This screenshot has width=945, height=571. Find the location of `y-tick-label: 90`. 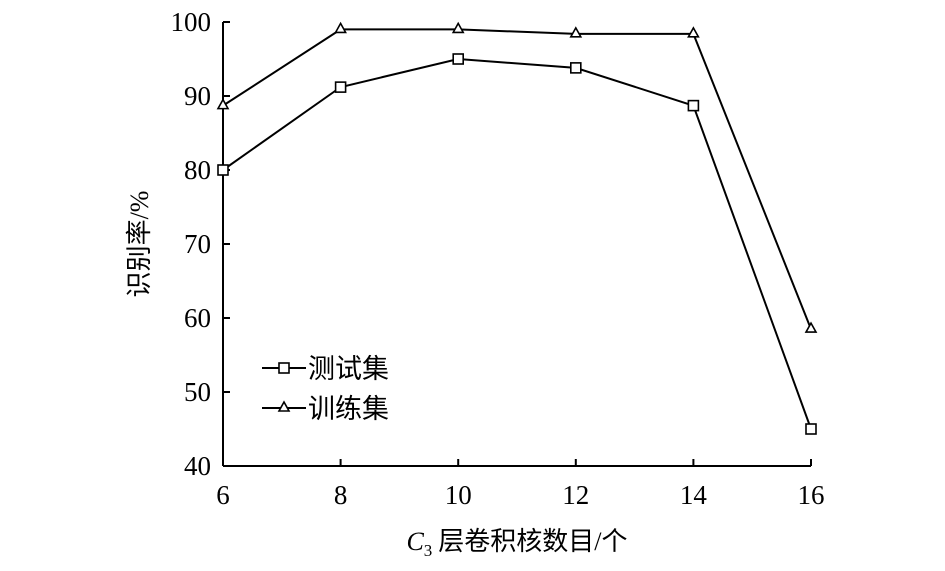

y-tick-label: 90 is located at coordinates (197, 96).